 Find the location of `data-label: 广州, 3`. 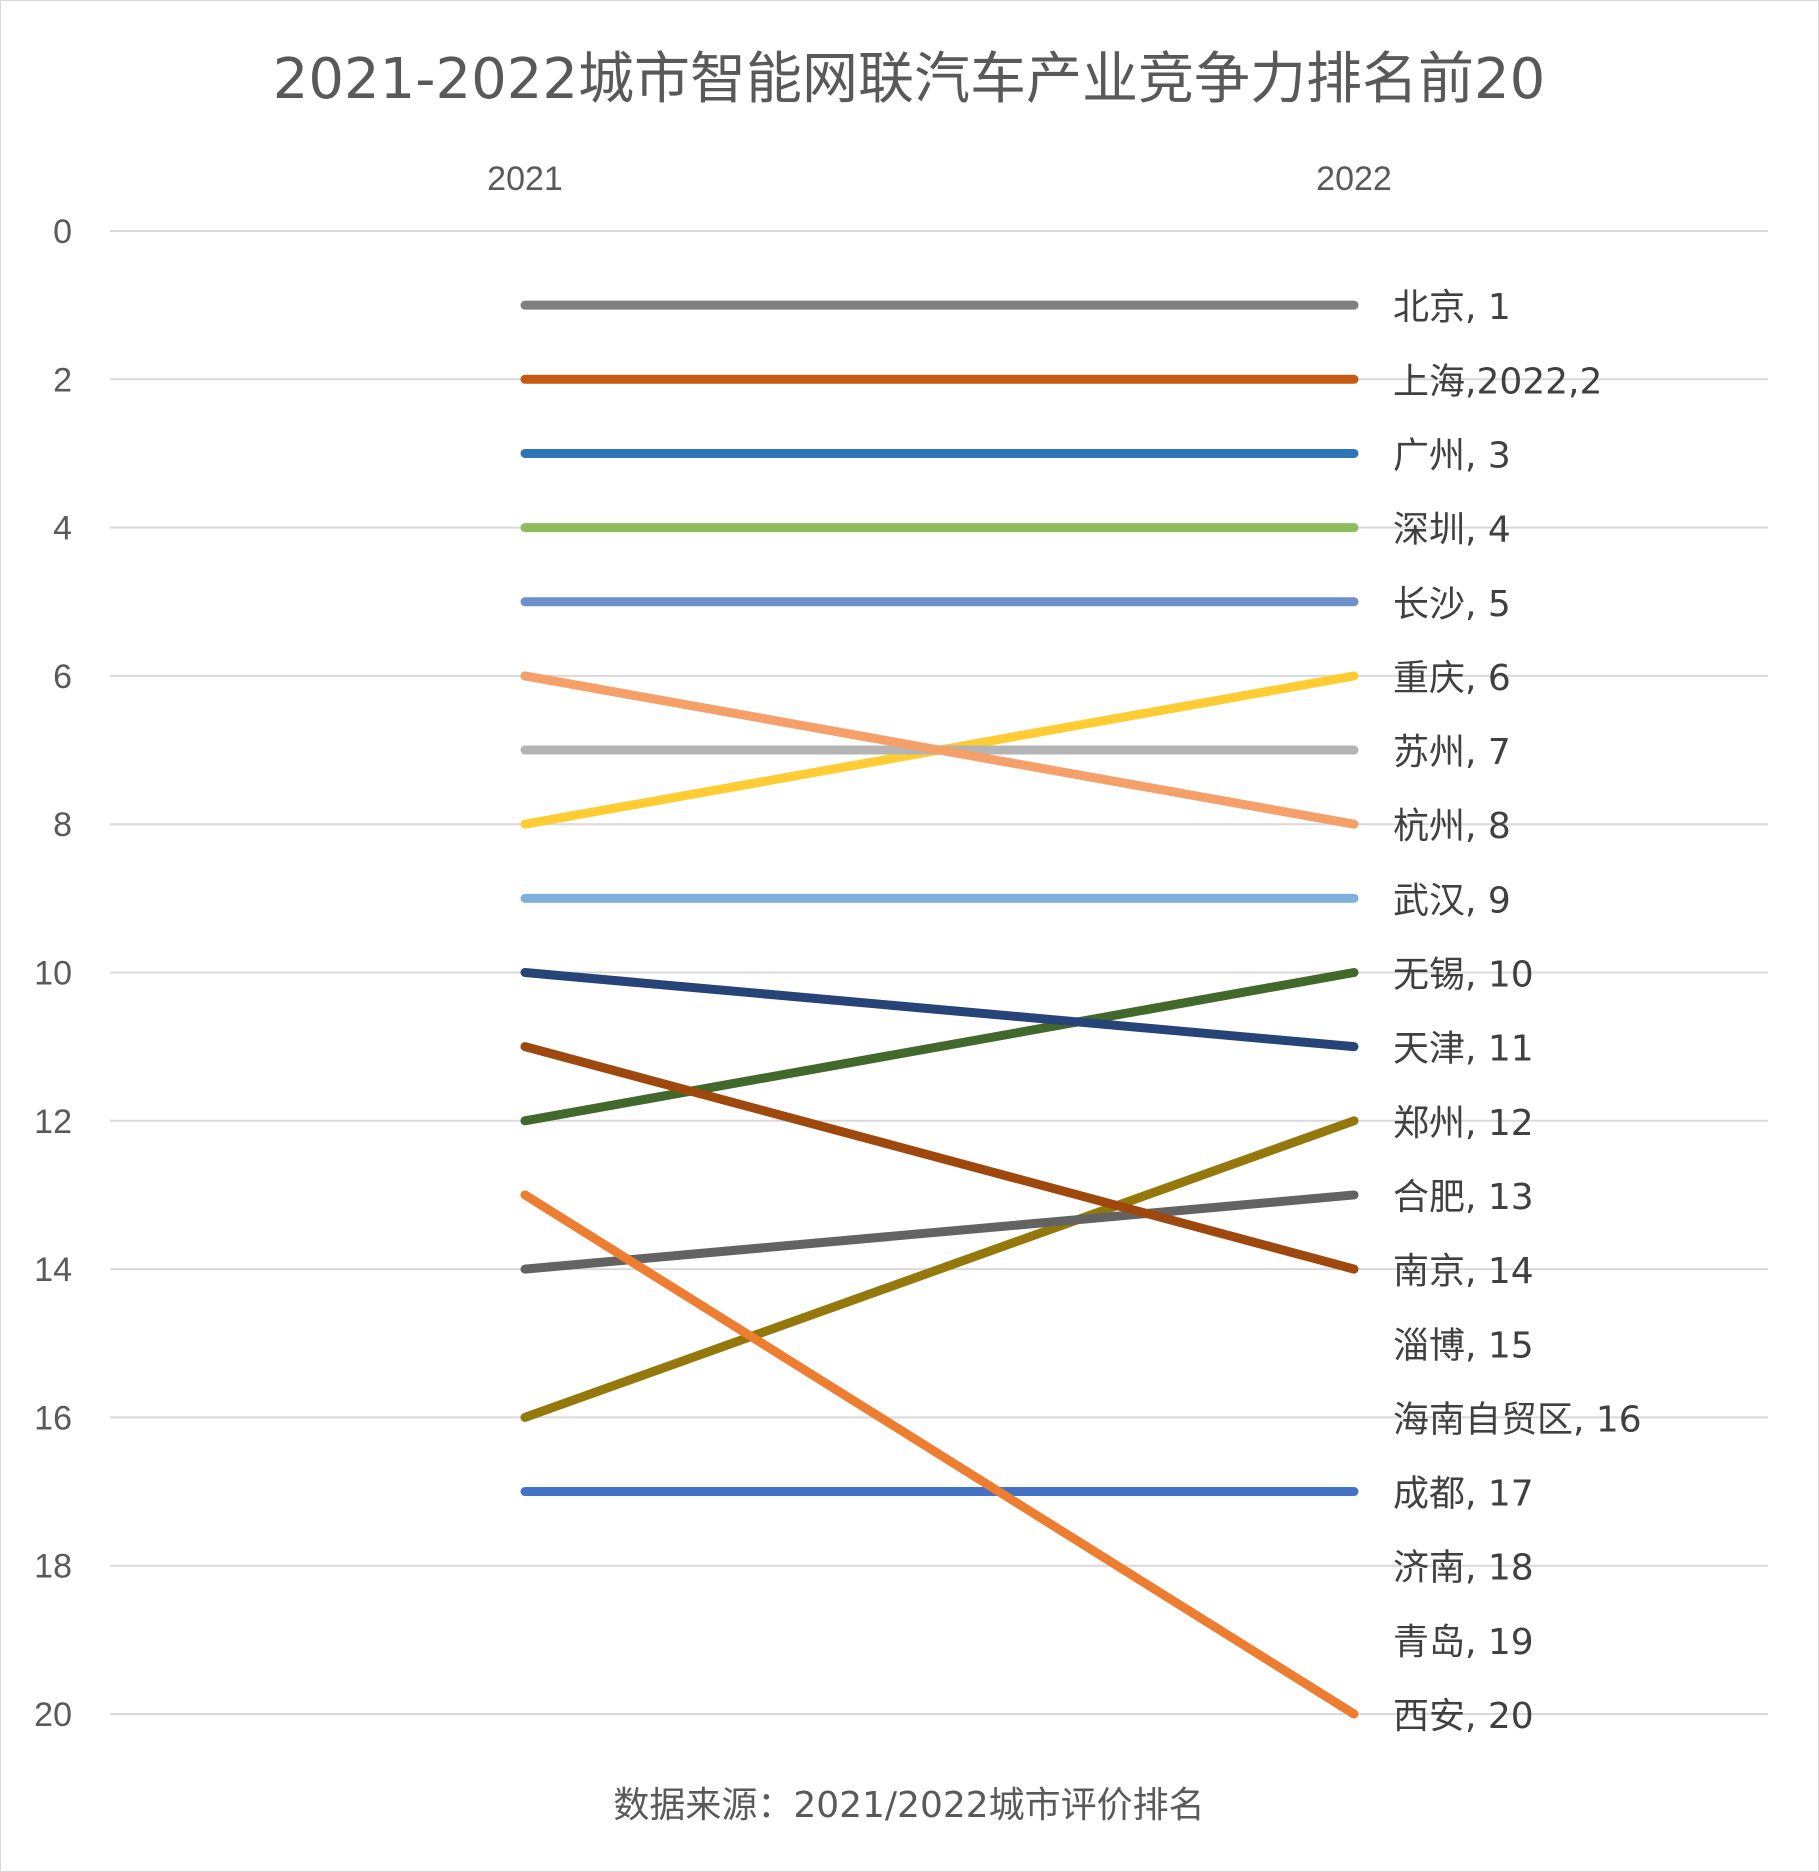

data-label: 广州, 3 is located at coordinates (1452, 455).